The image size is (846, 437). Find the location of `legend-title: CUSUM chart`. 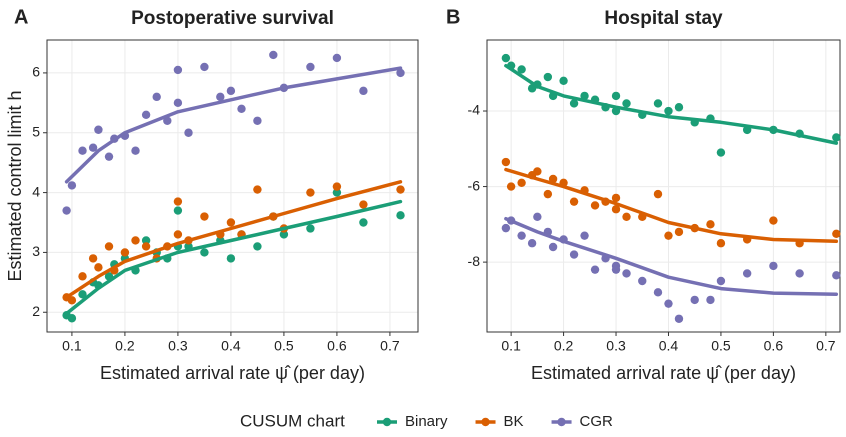

legend-title: CUSUM chart is located at coordinates (292, 420).